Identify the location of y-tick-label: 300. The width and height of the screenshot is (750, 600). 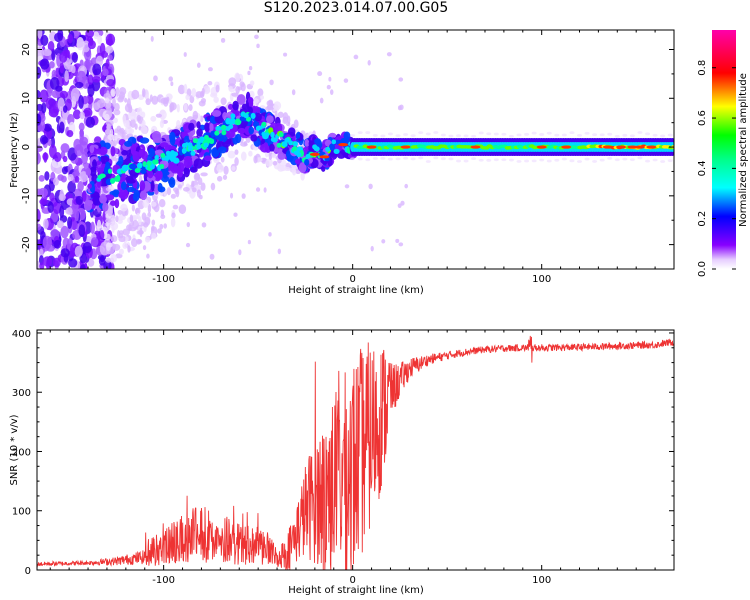
(21, 393).